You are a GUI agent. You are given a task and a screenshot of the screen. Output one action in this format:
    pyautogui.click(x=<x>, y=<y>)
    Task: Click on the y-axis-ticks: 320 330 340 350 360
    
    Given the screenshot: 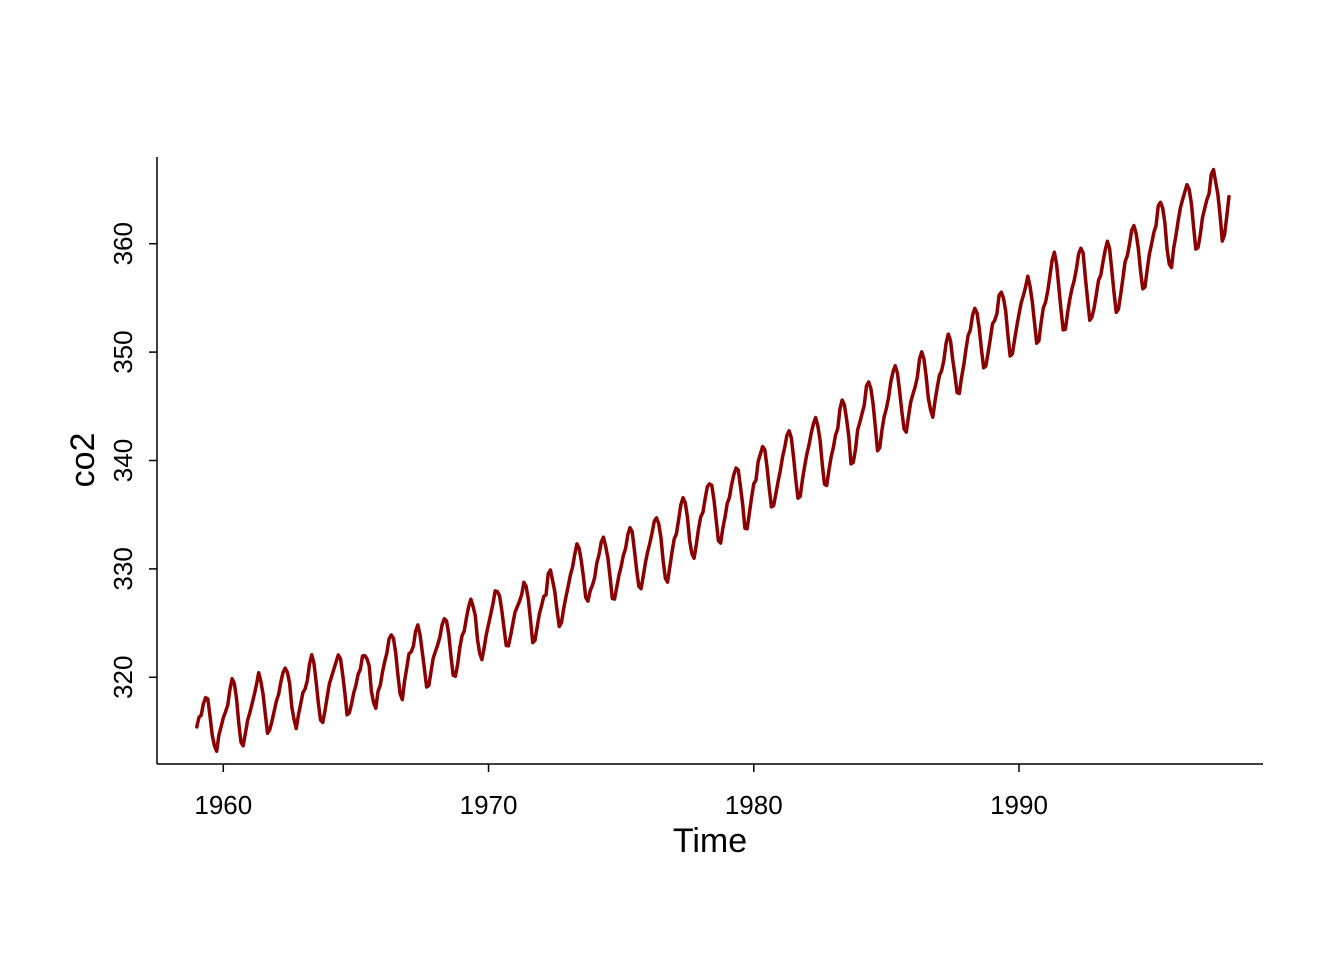 What is the action you would take?
    pyautogui.click(x=132, y=460)
    